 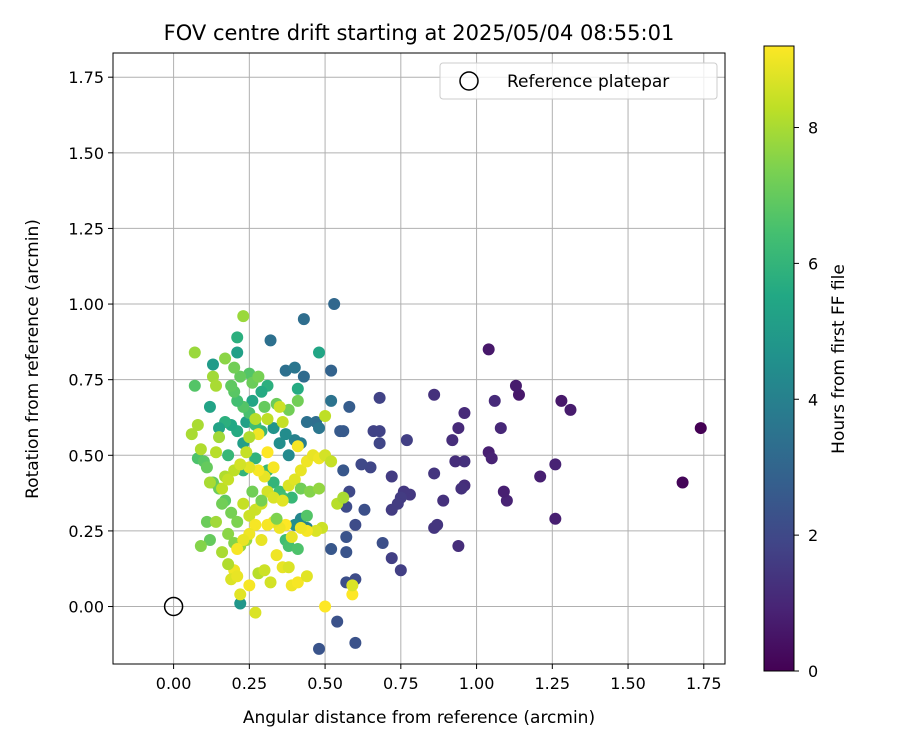 I want to click on y-tick-label: 0.25, so click(x=86, y=531).